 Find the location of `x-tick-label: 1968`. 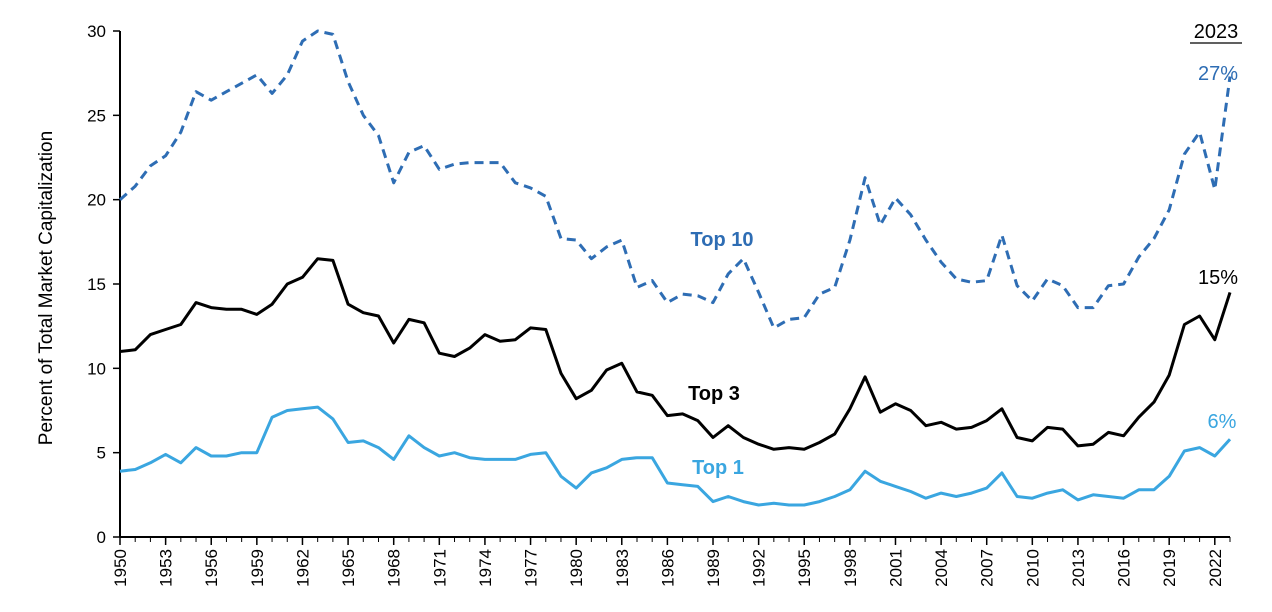

x-tick-label: 1968 is located at coordinates (394, 568).